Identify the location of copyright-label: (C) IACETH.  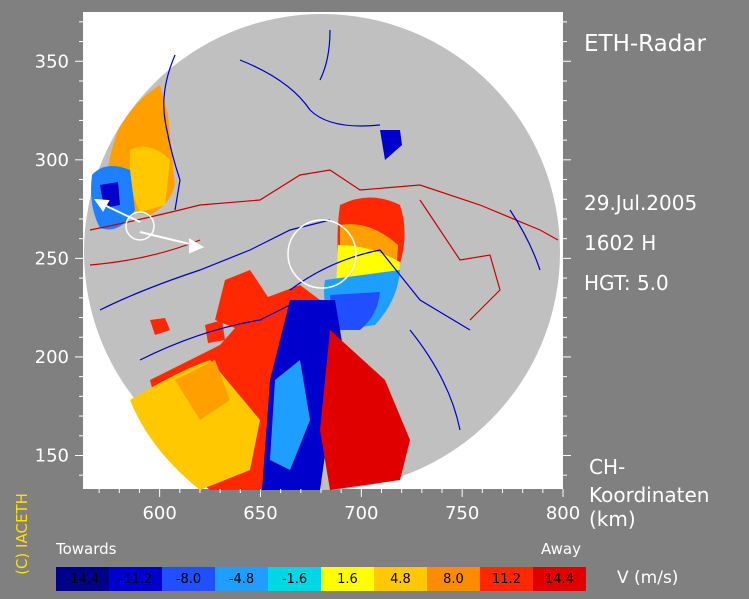
(22, 534).